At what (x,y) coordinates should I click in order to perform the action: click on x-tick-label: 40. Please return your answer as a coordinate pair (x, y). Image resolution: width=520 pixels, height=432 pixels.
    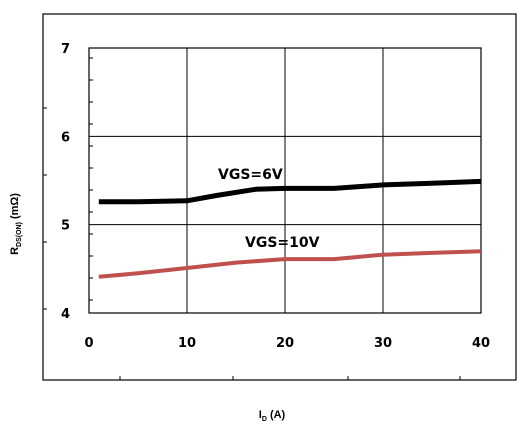
    Looking at the image, I should click on (481, 343).